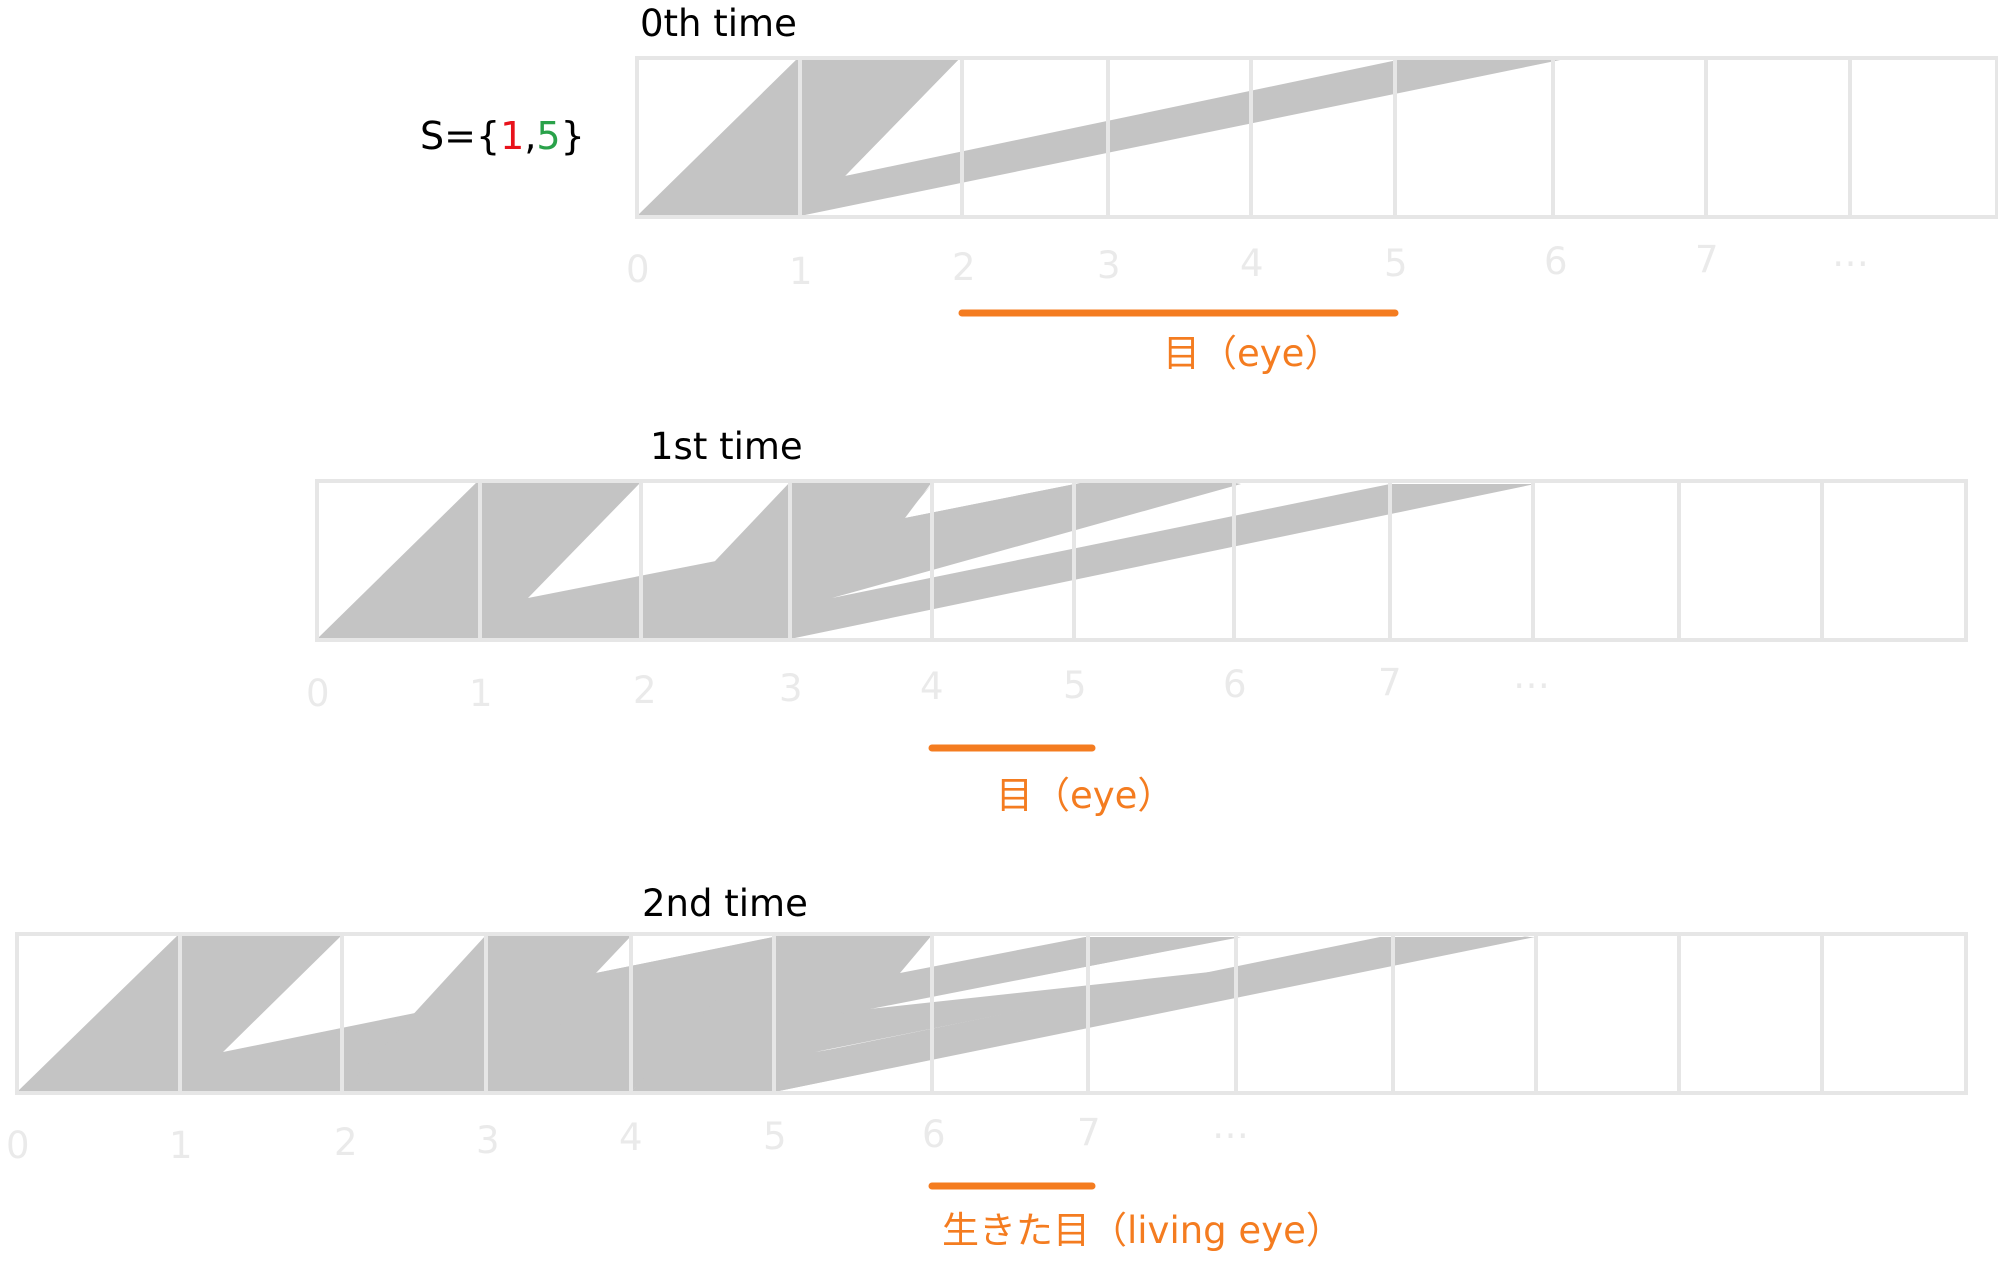 Image resolution: width=1998 pixels, height=1268 pixels. Describe the element at coordinates (725, 903) in the screenshot. I see `row-2-title: 2nd time` at that location.